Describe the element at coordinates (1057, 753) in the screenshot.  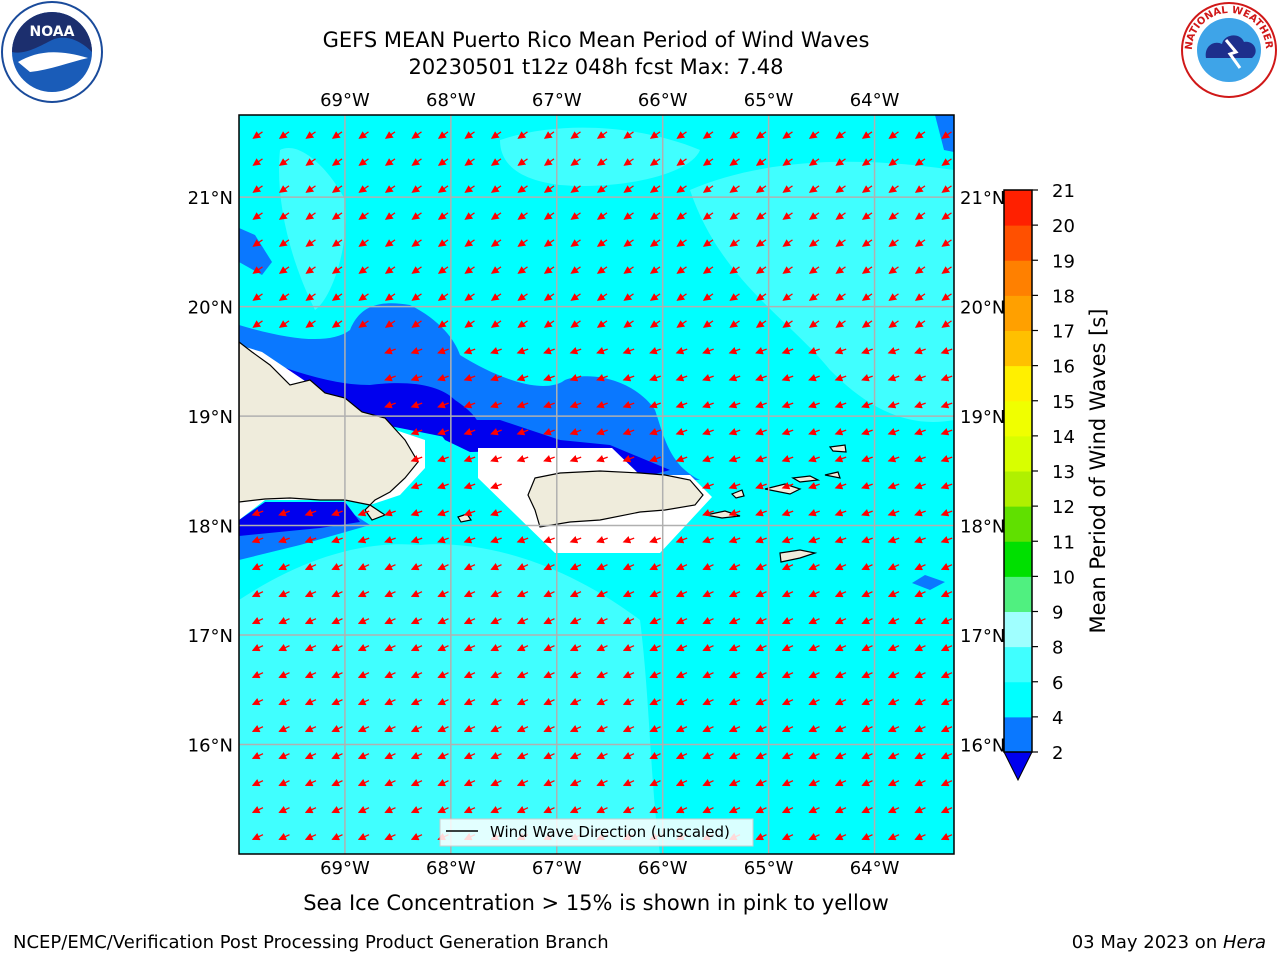
I see `colorbar-tick-label: 2` at that location.